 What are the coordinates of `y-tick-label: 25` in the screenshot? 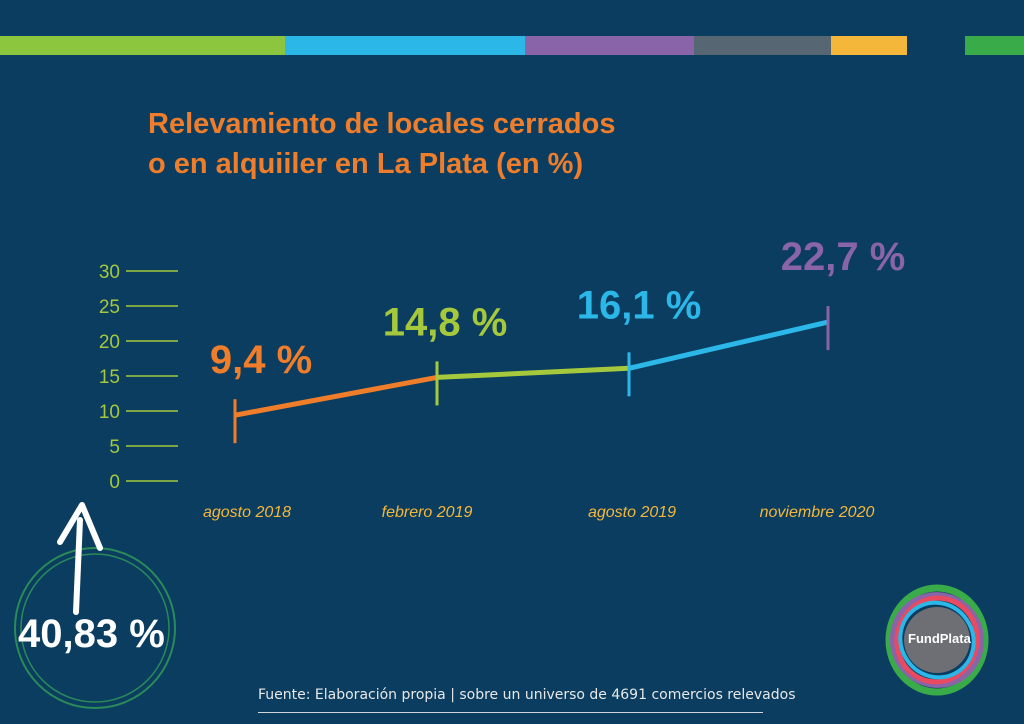 It's located at (109, 307).